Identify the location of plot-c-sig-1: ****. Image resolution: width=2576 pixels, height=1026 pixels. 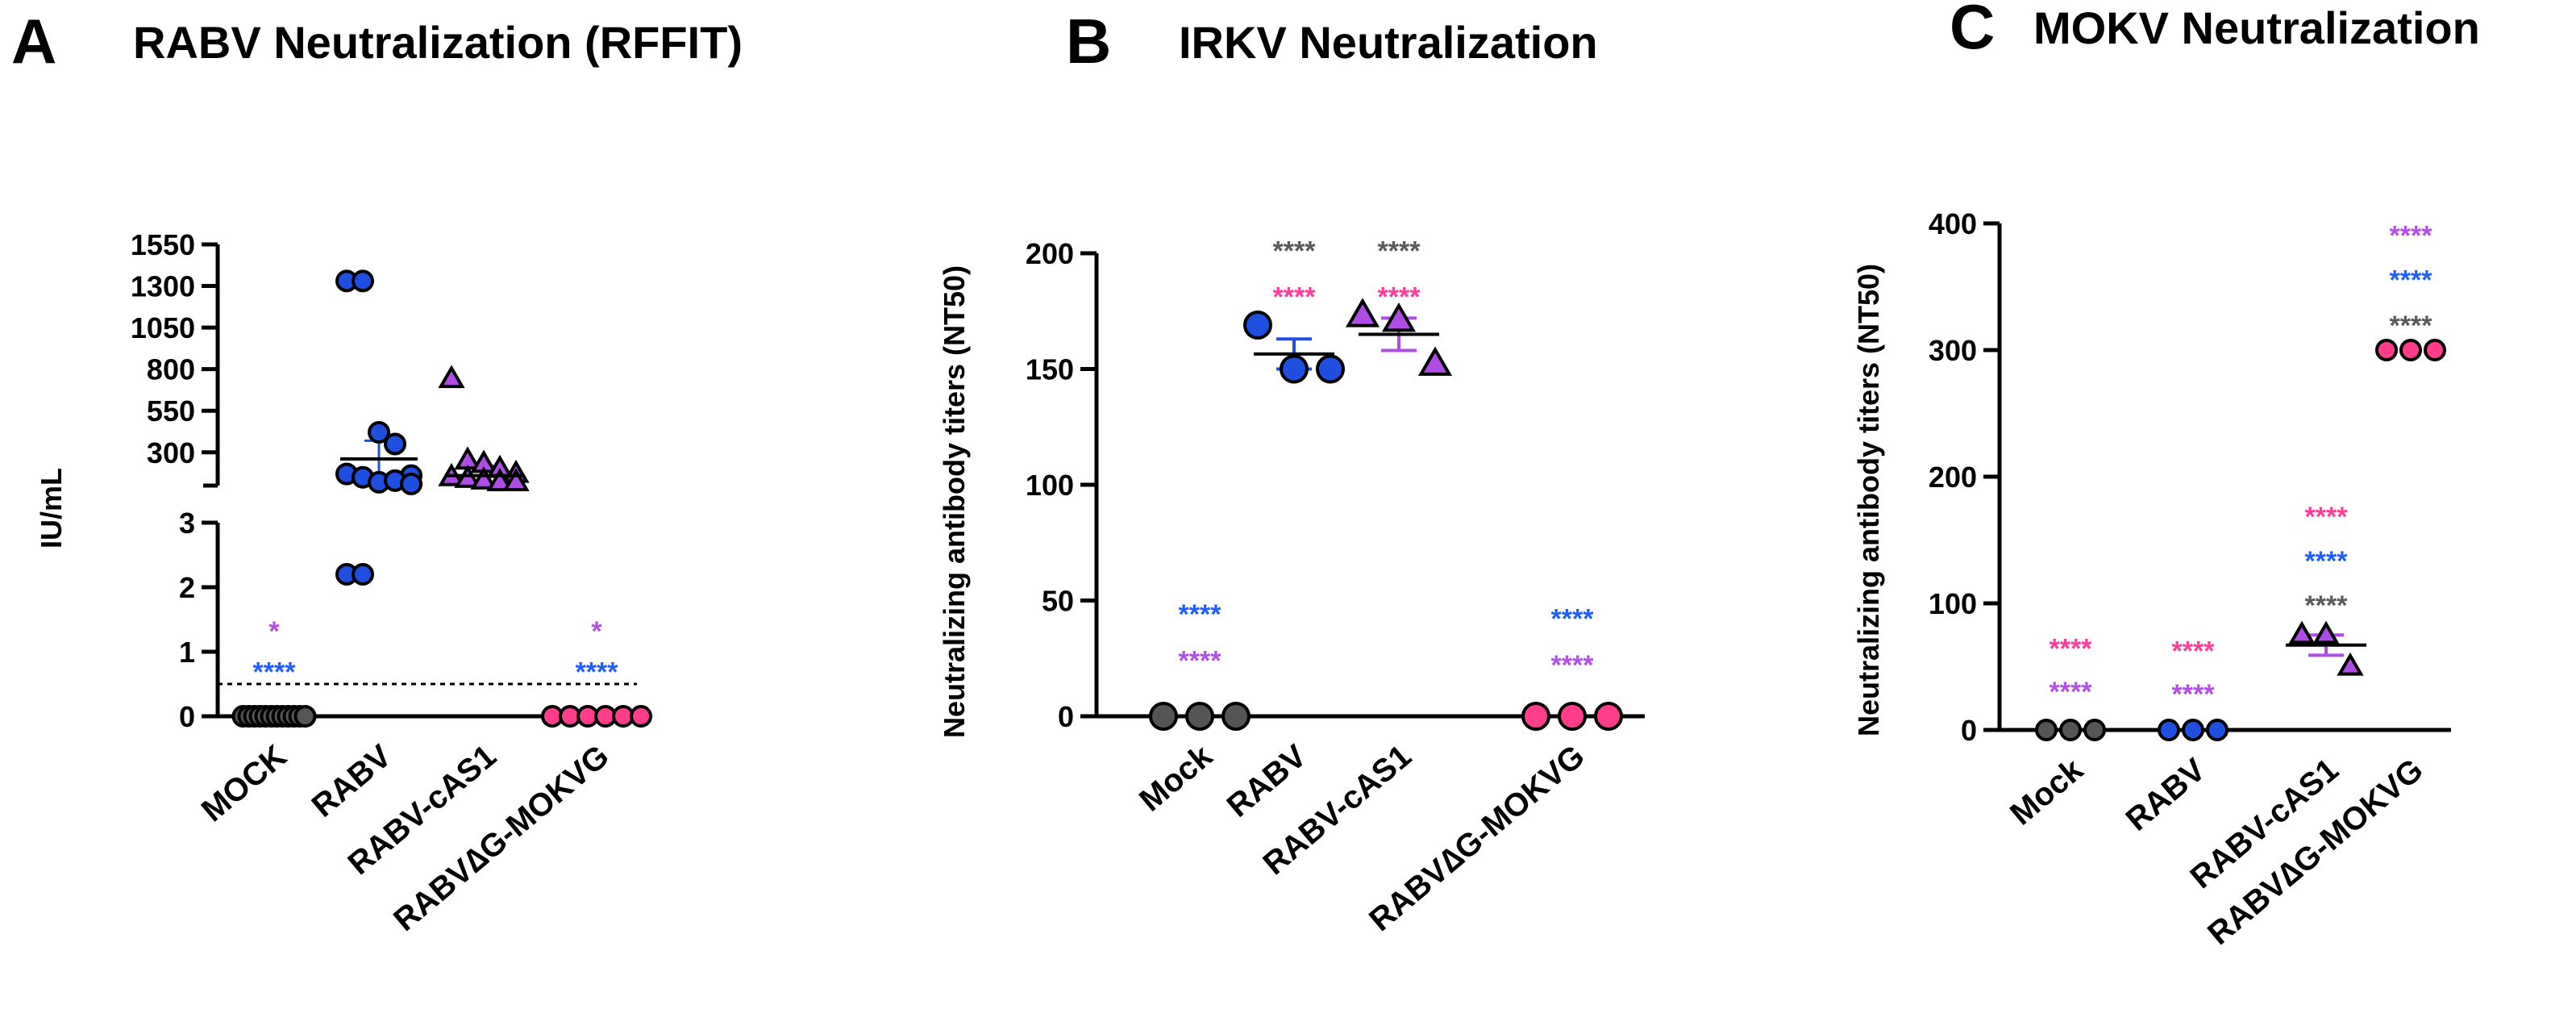
(2072, 692).